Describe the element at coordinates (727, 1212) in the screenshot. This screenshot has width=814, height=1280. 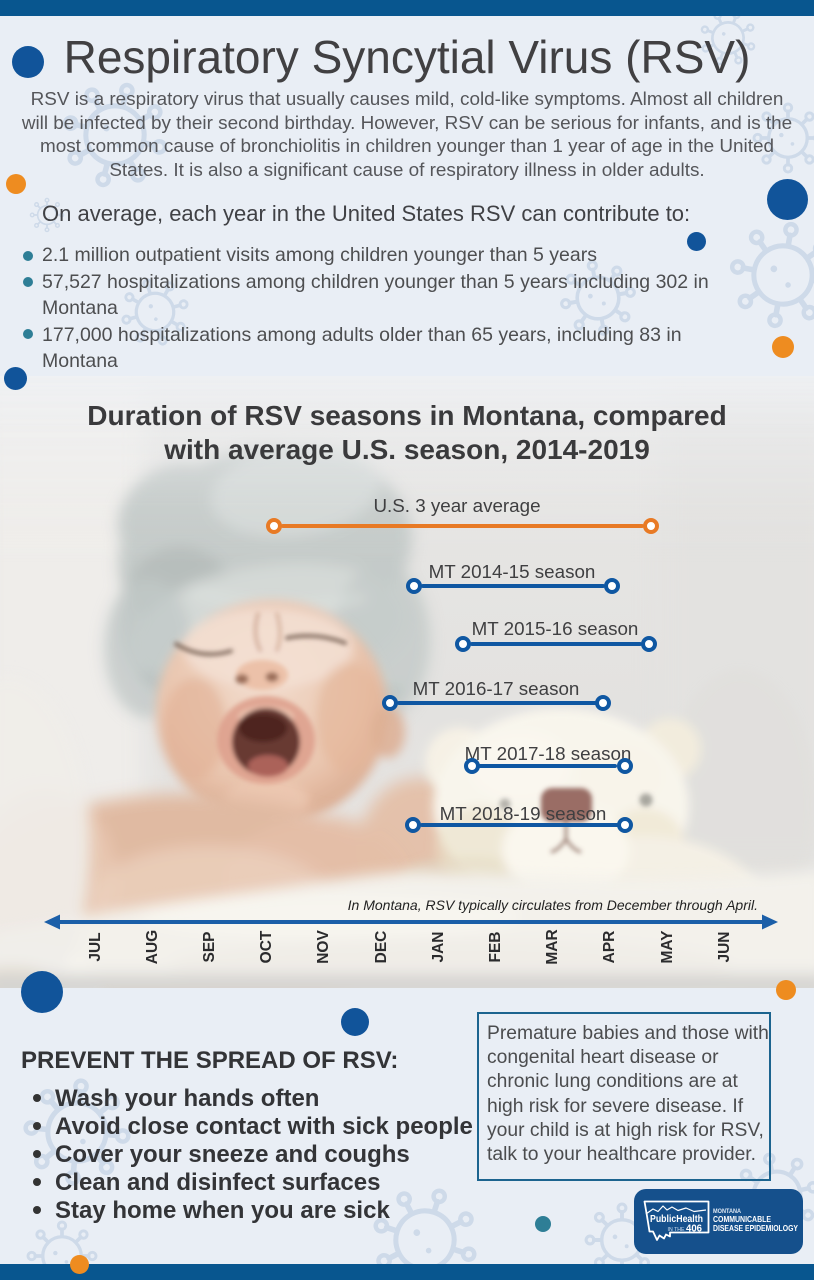
I see `svg-text: MONTANA` at that location.